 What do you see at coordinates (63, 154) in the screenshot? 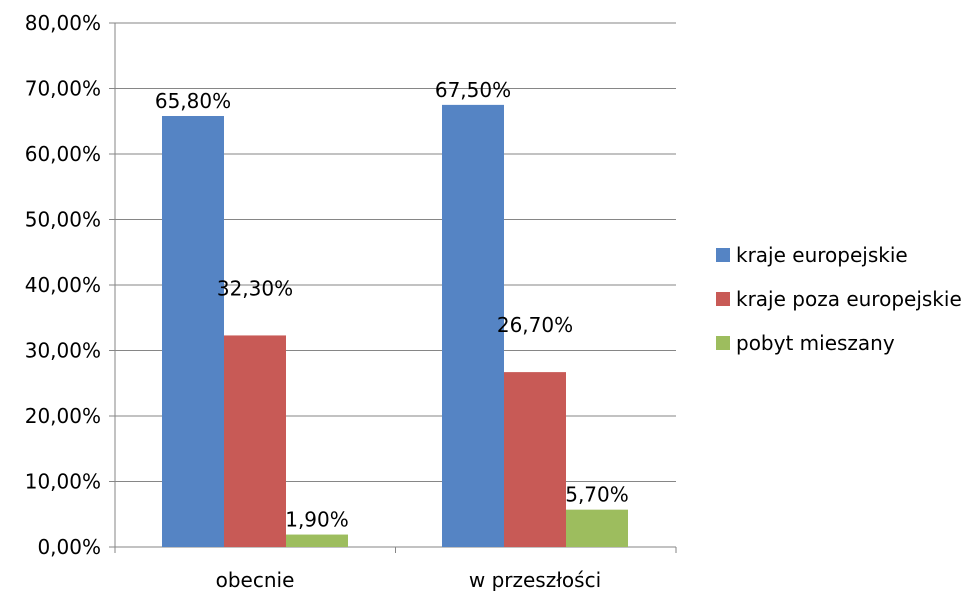
I see `y-tick-label: 60,00%` at bounding box center [63, 154].